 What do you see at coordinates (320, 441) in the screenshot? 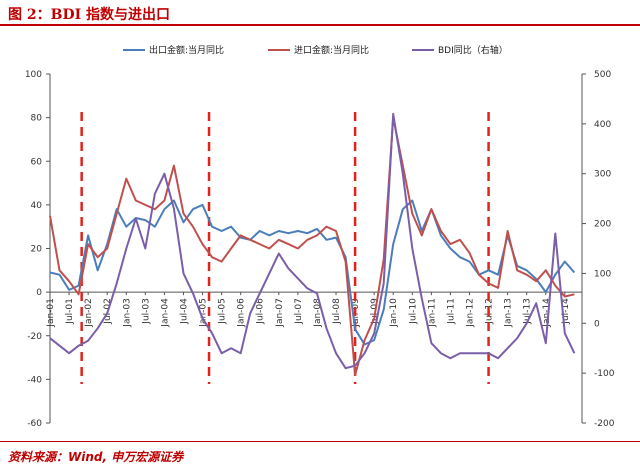
I see `bottom-rule` at bounding box center [320, 441].